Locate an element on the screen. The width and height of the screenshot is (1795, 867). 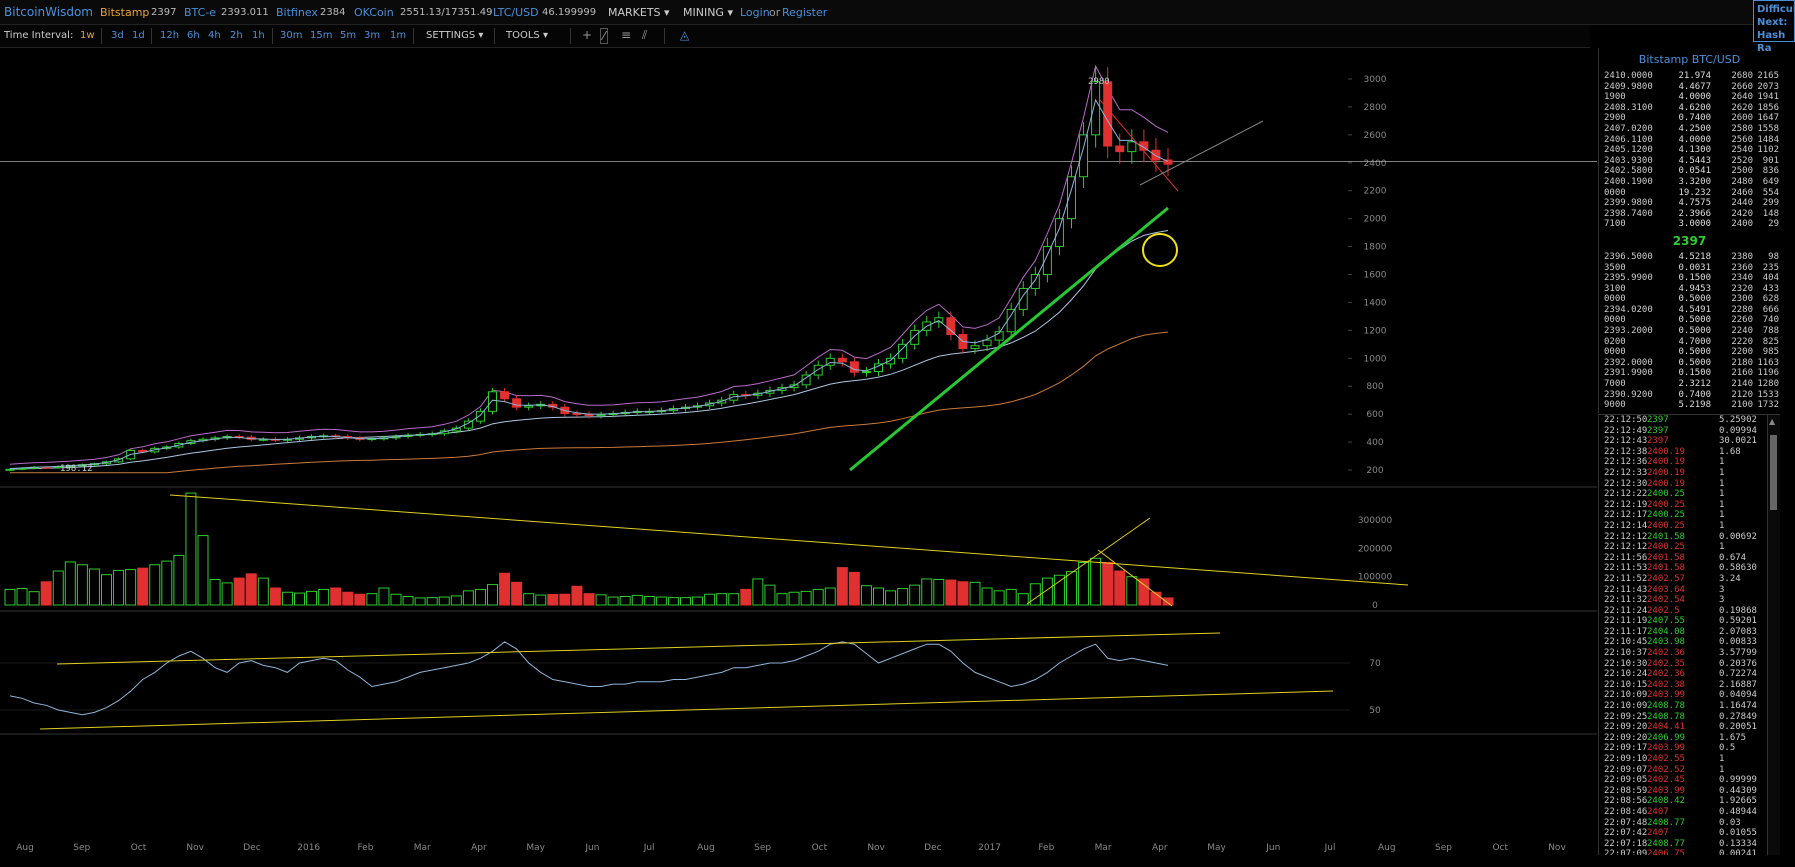
ask-cell: 2560 is located at coordinates (1742, 139).